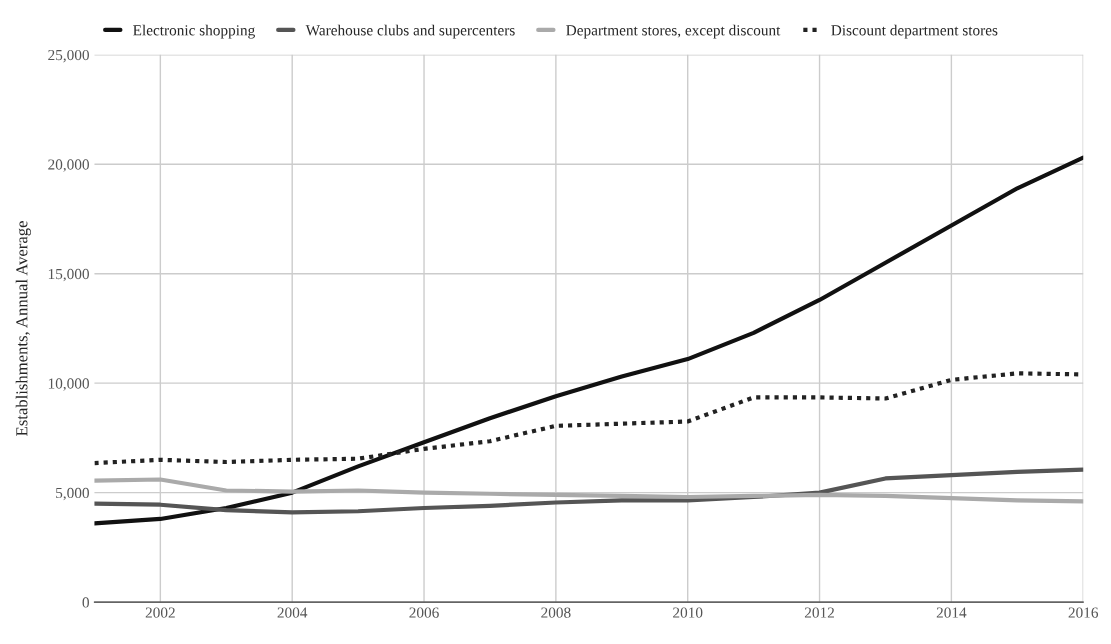  I want to click on x-tick-label: 2004, so click(292, 612).